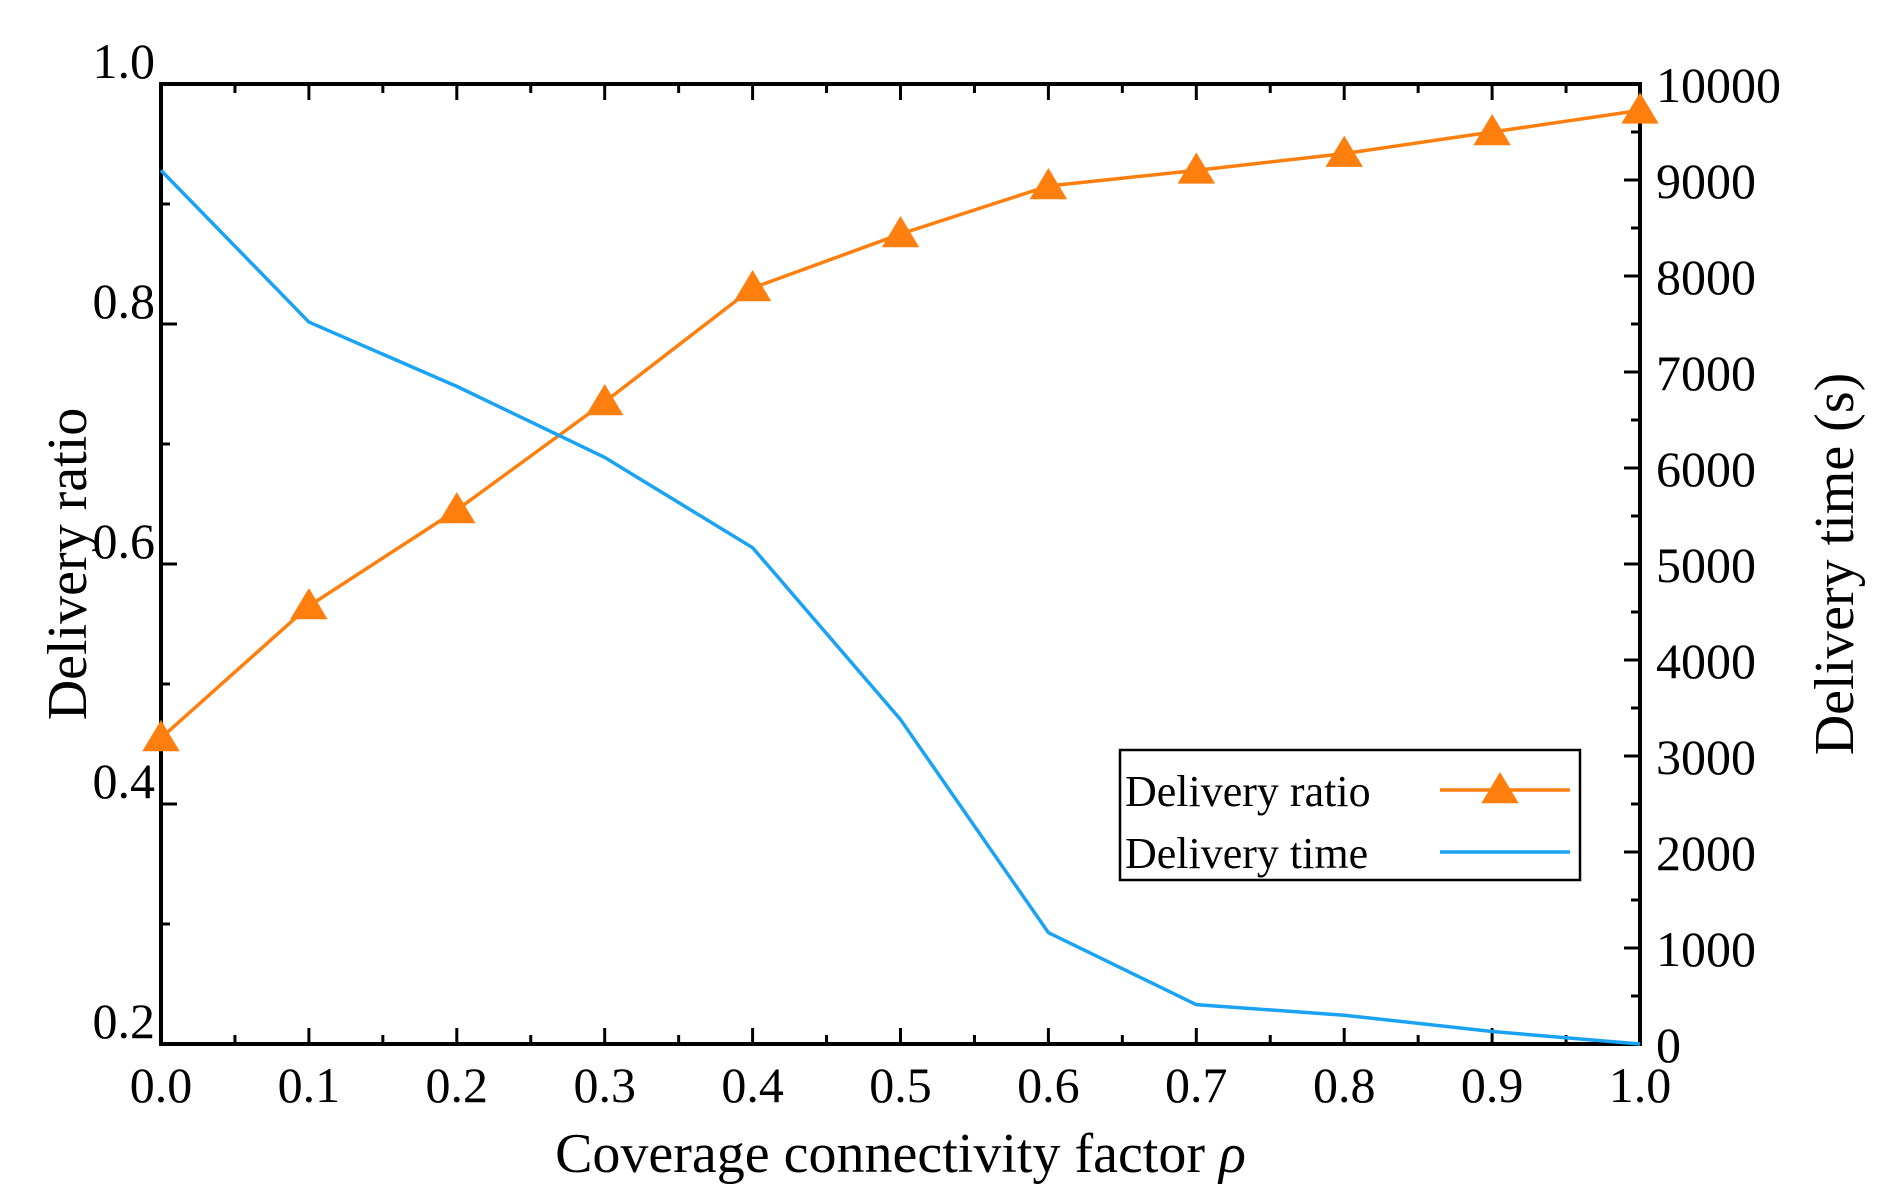  Describe the element at coordinates (1231, 1154) in the screenshot. I see `x-axis-title-symbol: ρ` at that location.